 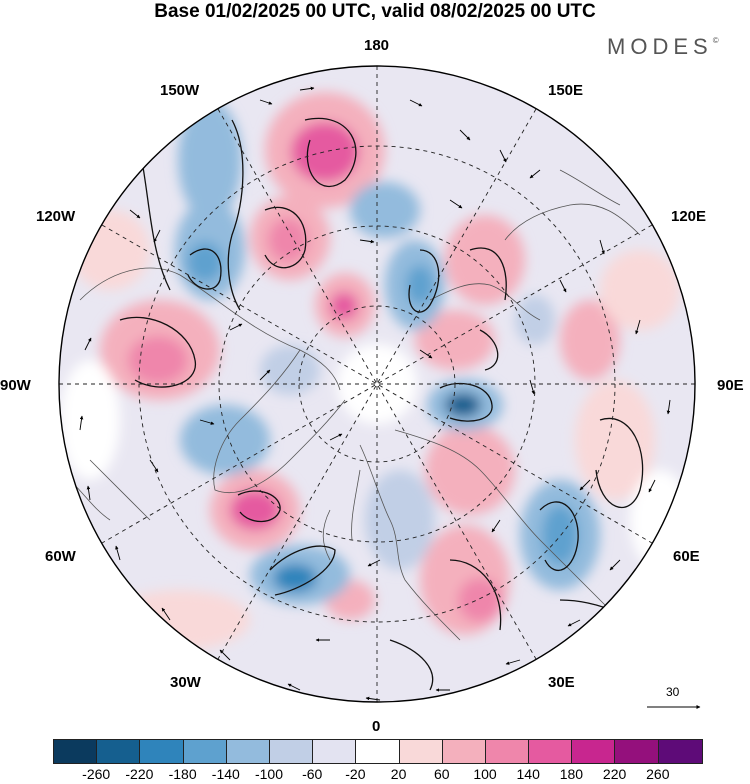 I want to click on colorbar, so click(x=378, y=751).